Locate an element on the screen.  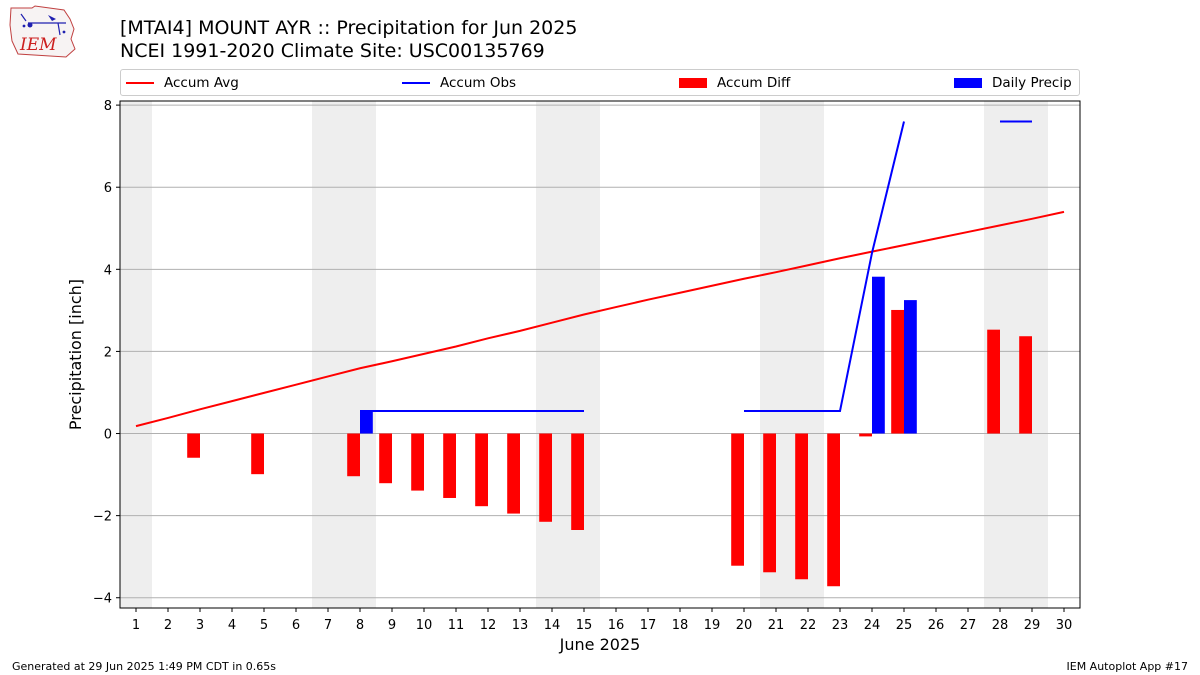
legend-item-daily-precip: Daily Precip is located at coordinates (1013, 82).